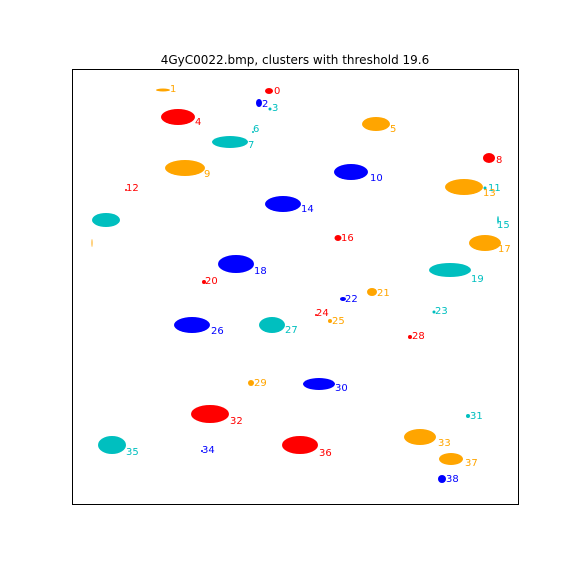  I want to click on cluster-22-blob, so click(343, 299).